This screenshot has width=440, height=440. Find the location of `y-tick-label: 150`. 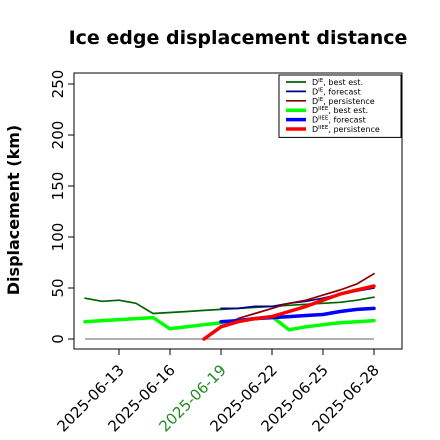

y-tick-label: 150 is located at coordinates (58, 186).